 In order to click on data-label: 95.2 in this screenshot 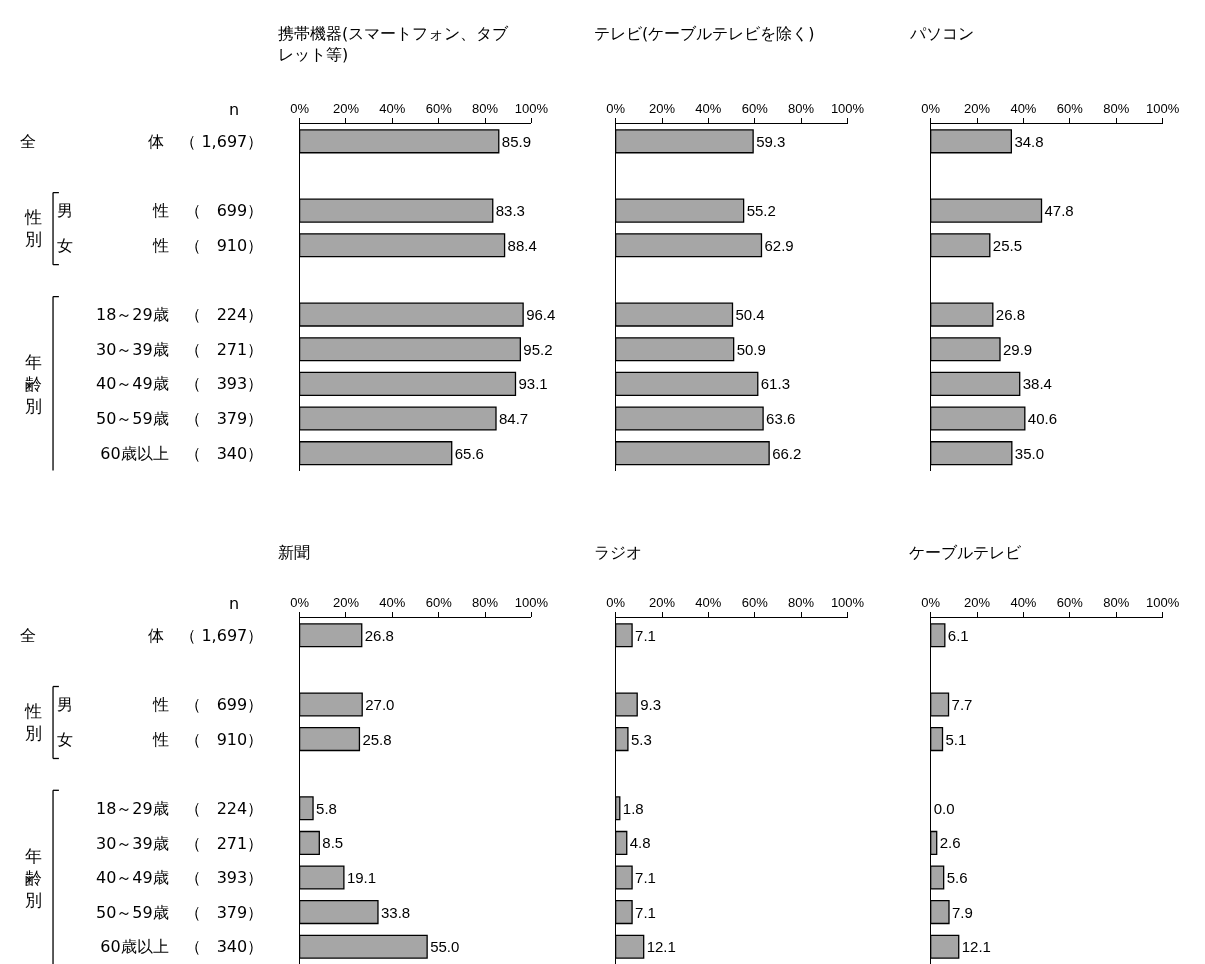, I will do `click(538, 349)`.